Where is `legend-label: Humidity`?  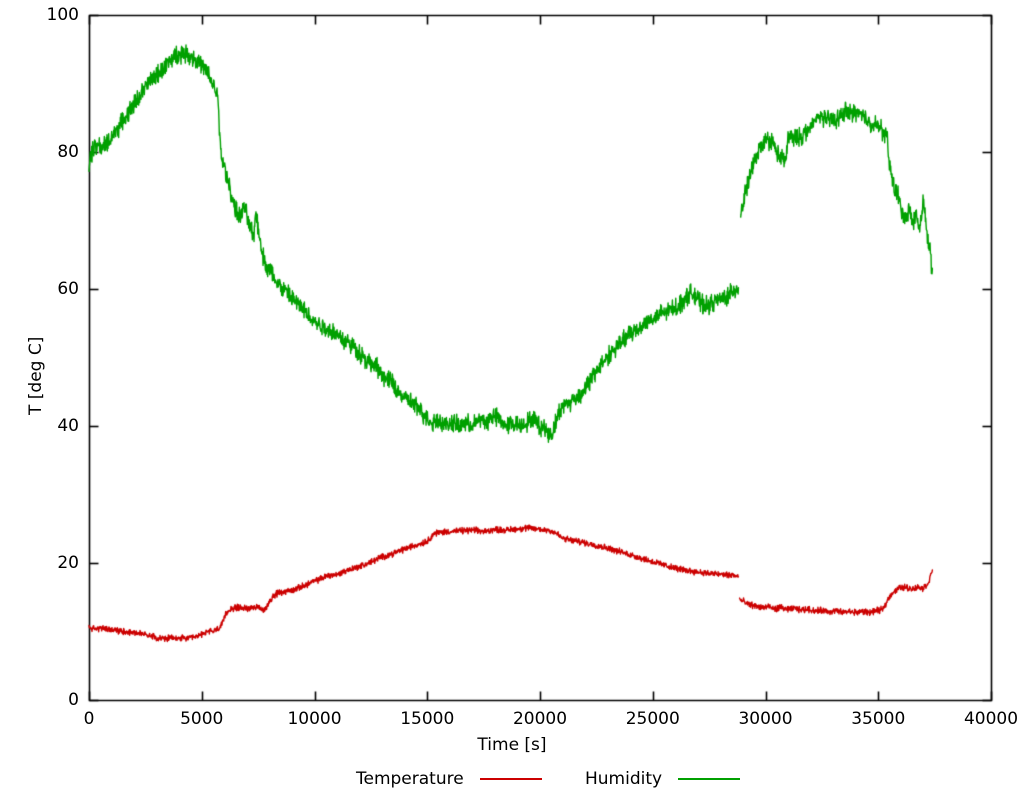 legend-label: Humidity is located at coordinates (624, 779).